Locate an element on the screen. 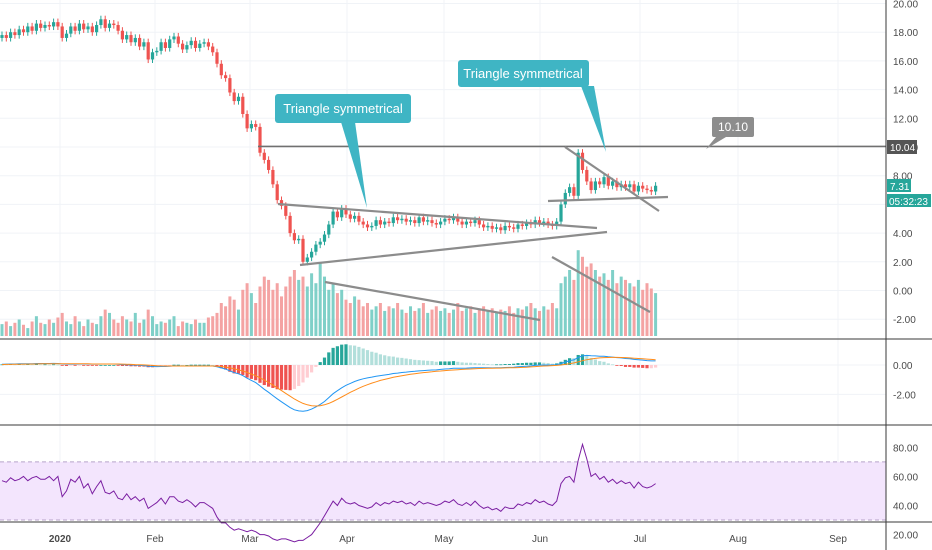  triangle-callout-2: Triangle symmetrical is located at coordinates (532, 106).